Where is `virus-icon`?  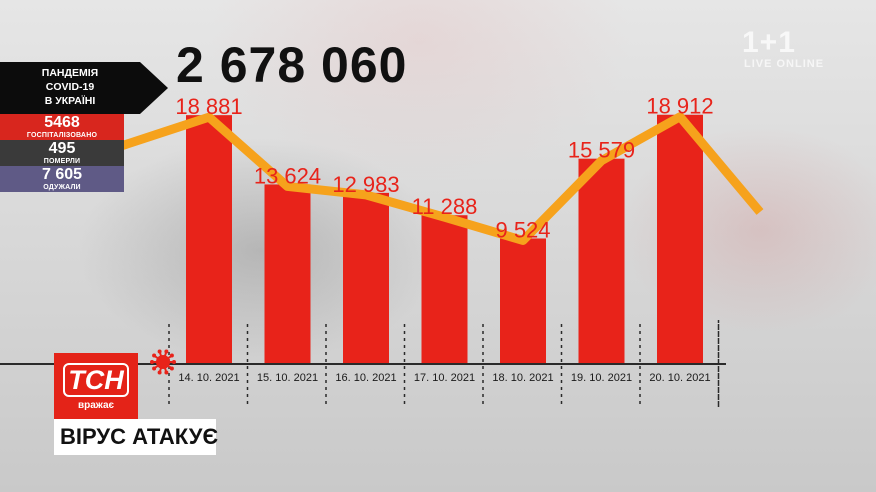
virus-icon is located at coordinates (163, 362).